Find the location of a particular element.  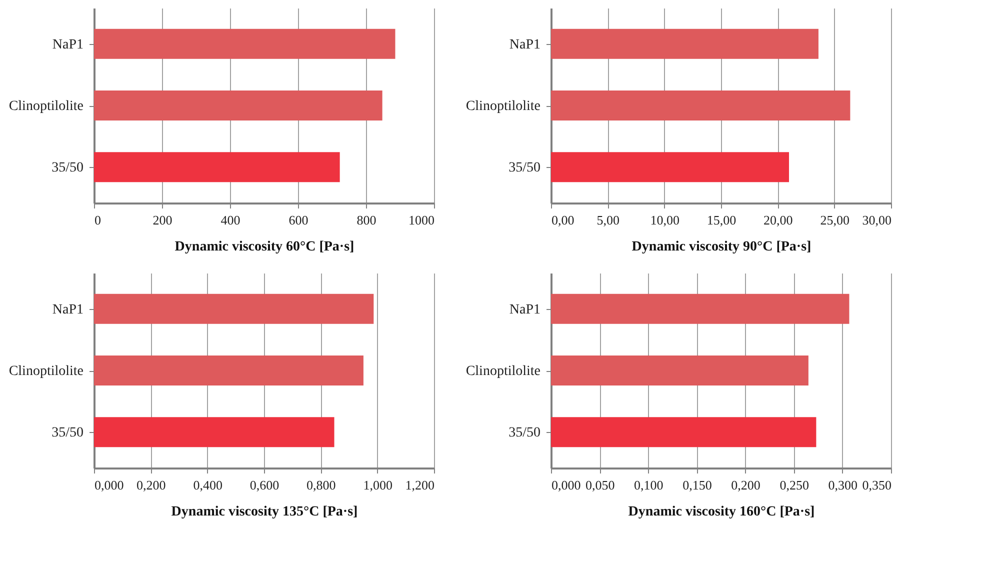

x-tick-label: 30,00 is located at coordinates (877, 220).